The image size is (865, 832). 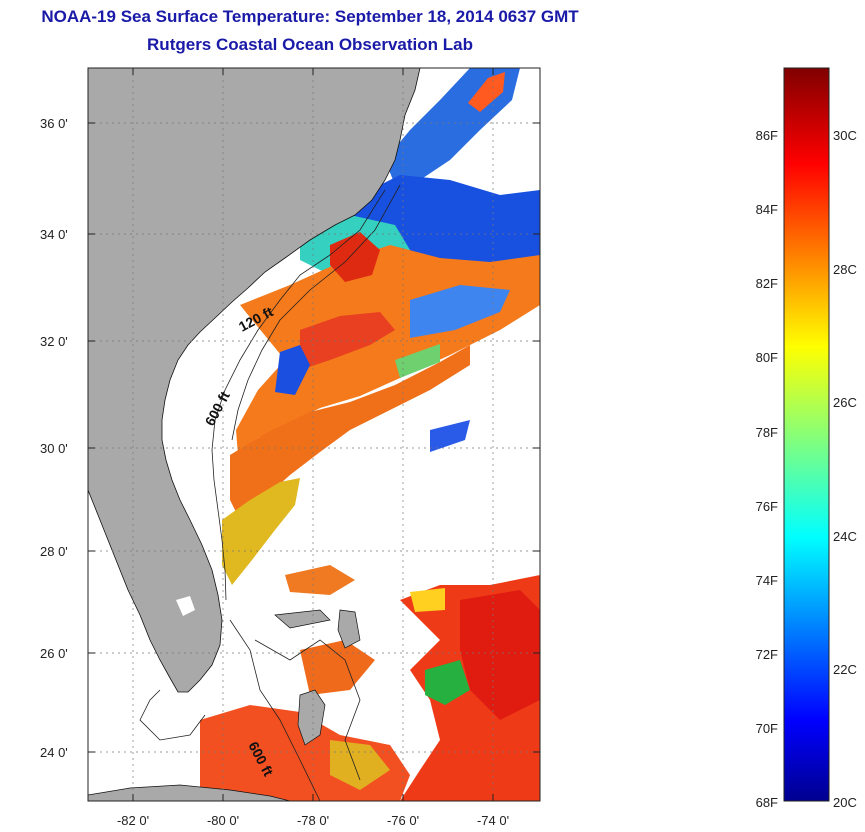 What do you see at coordinates (302, 619) in the screenshot?
I see `land-grand-bahama` at bounding box center [302, 619].